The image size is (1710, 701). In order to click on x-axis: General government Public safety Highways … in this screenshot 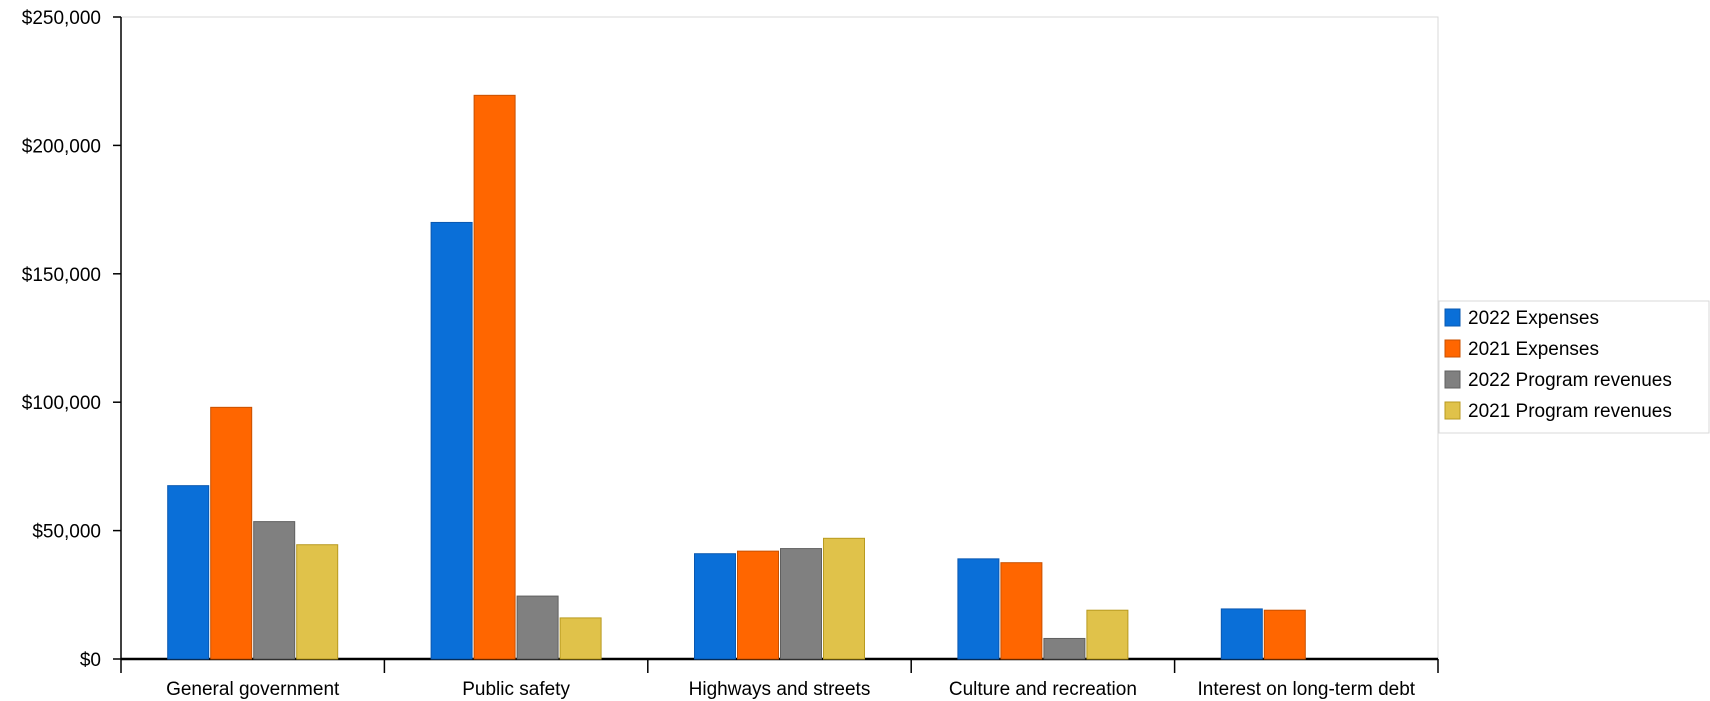, I will do `click(779, 678)`.